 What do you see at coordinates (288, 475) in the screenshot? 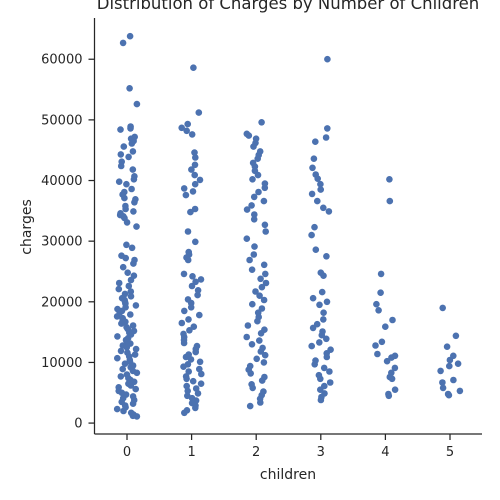
I see `x-axis-label: children` at bounding box center [288, 475].